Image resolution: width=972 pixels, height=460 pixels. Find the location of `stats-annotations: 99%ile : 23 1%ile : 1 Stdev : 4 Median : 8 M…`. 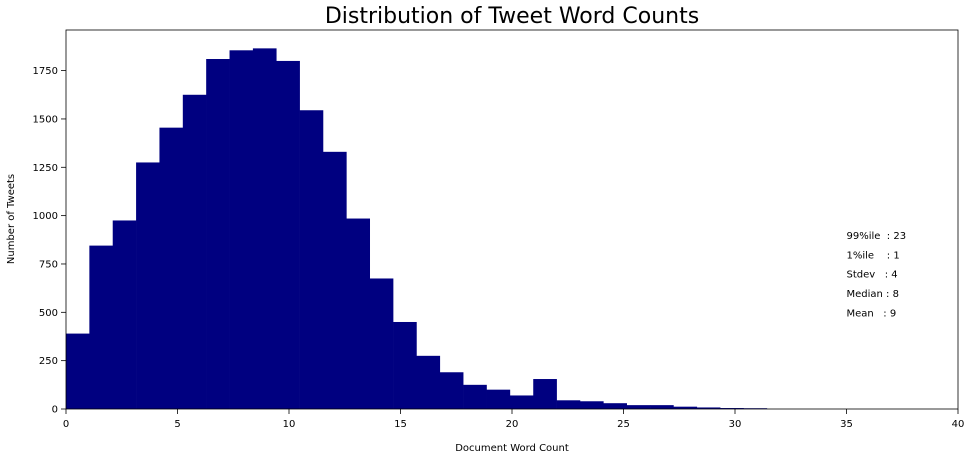

stats-annotations: 99%ile : 23 1%ile : 1 Stdev : 4 Median : 8 M… is located at coordinates (877, 275).